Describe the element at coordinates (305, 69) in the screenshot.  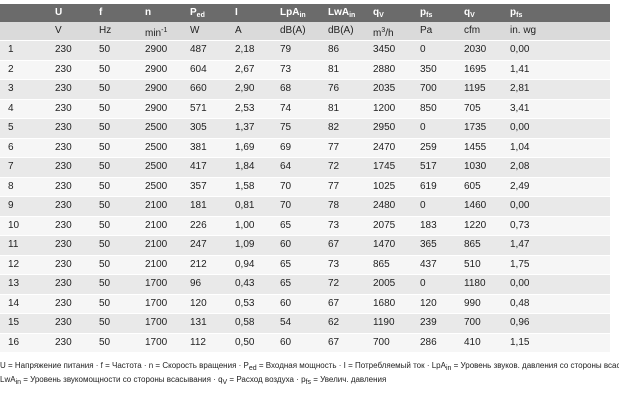
I see `data-row: 2 230 50 2900 604 2,67 73 81 2880 350 1695 1,41` at that location.